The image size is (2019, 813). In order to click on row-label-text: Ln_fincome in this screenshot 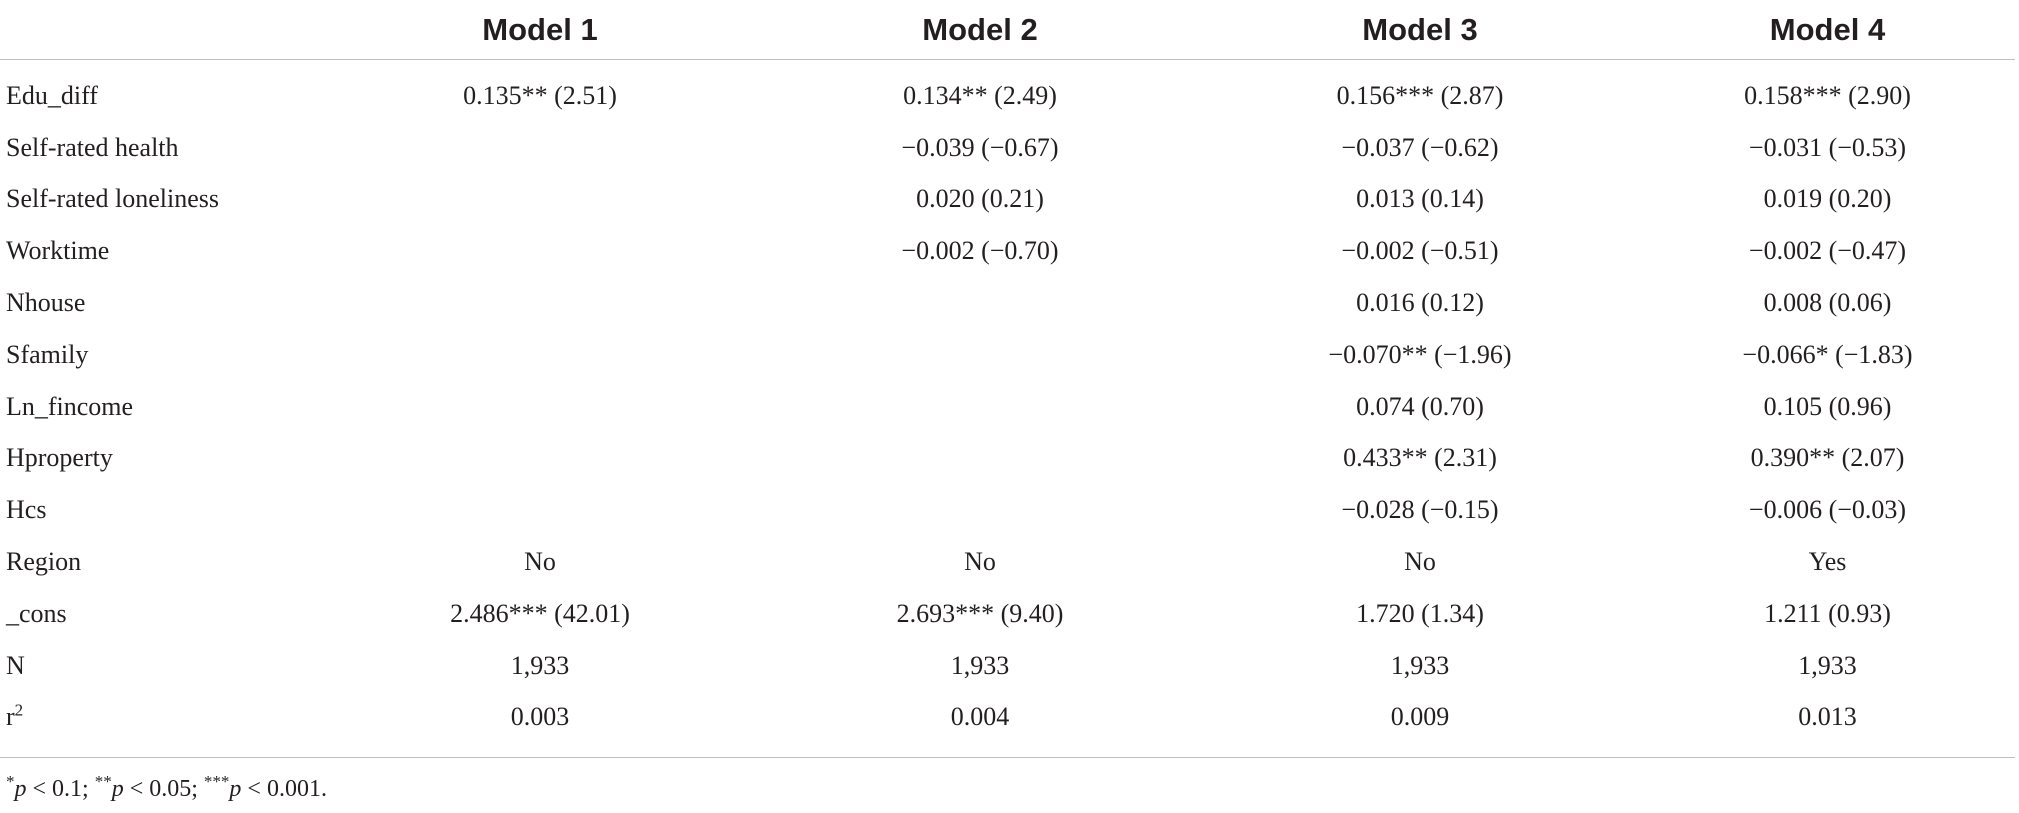, I will do `click(70, 406)`.